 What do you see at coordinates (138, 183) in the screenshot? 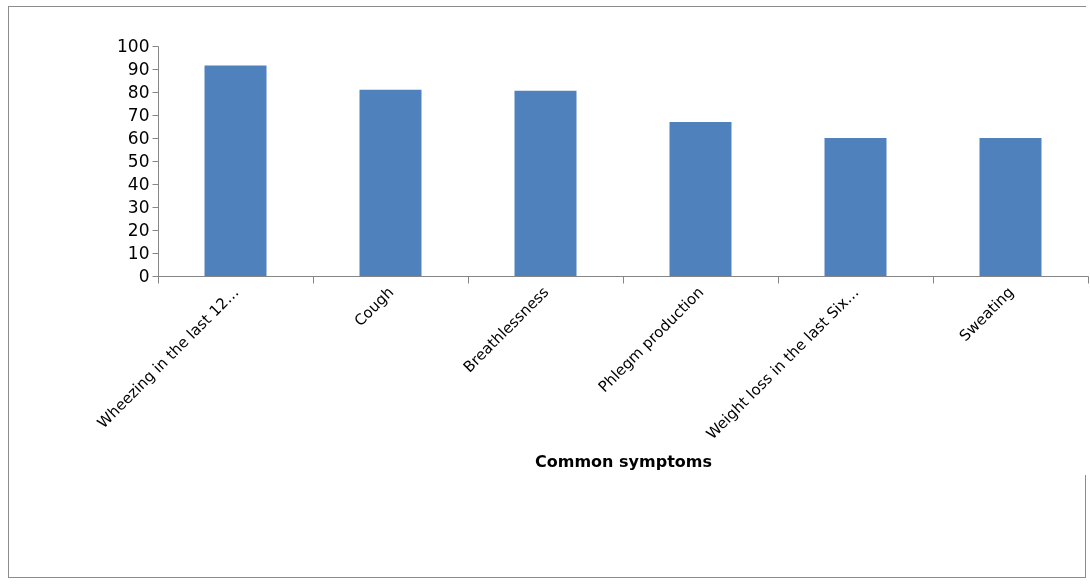
I see `y-tick-label: 40` at bounding box center [138, 183].